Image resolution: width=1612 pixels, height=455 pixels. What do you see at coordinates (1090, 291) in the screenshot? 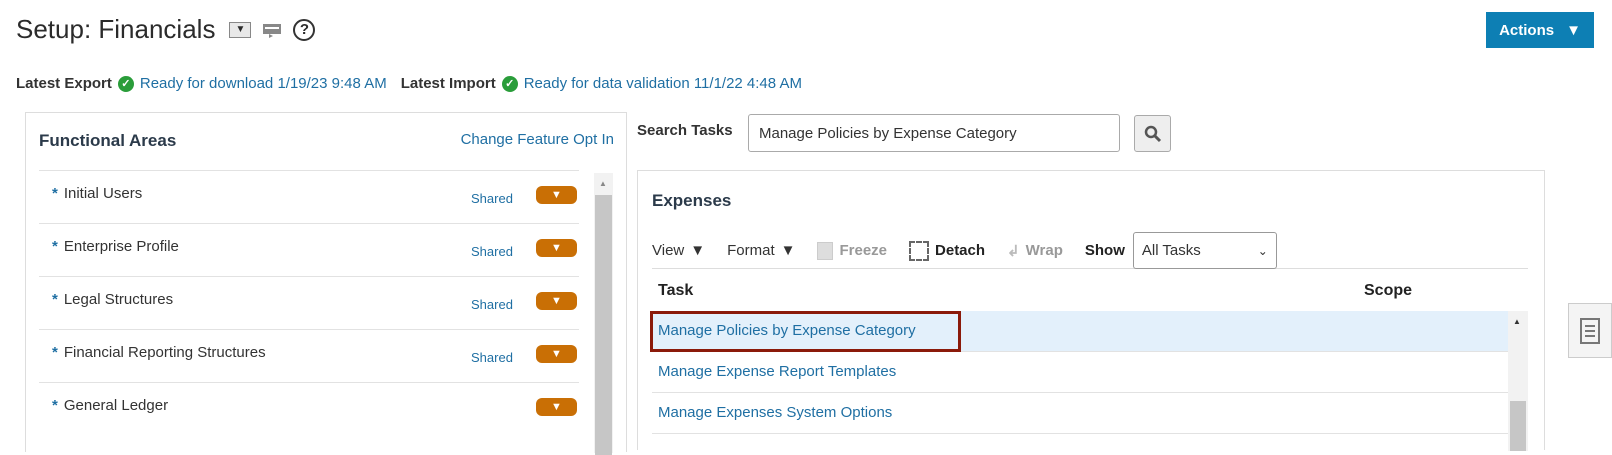
I see `table-header: Task Scope` at bounding box center [1090, 291].